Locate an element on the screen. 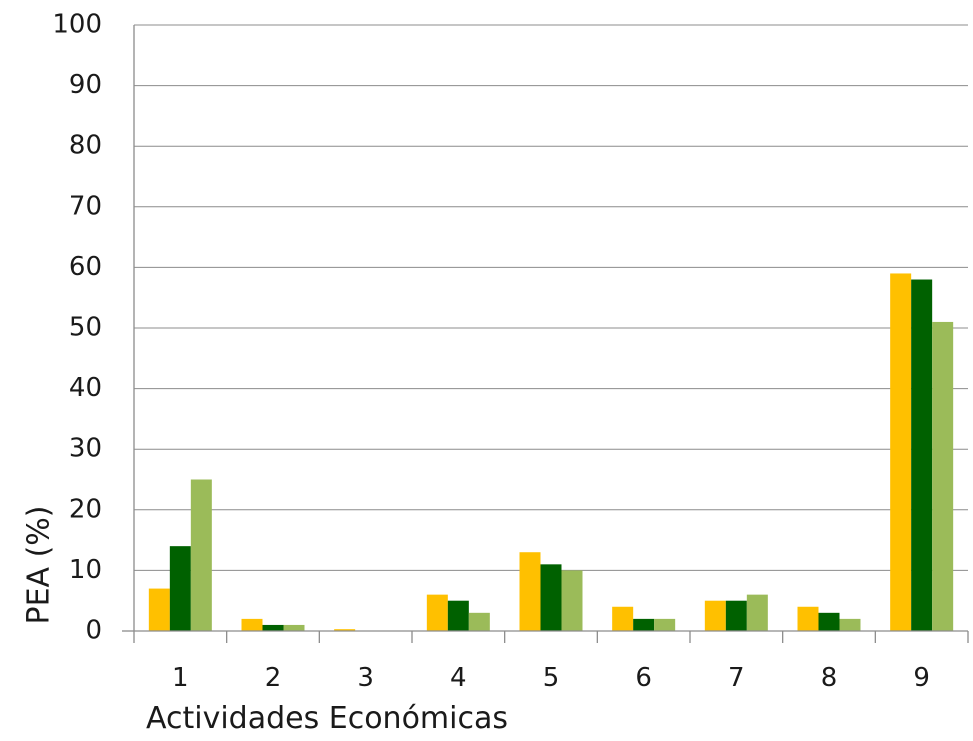 This screenshot has width=973, height=741. y-tick-label: 50 is located at coordinates (85, 328).